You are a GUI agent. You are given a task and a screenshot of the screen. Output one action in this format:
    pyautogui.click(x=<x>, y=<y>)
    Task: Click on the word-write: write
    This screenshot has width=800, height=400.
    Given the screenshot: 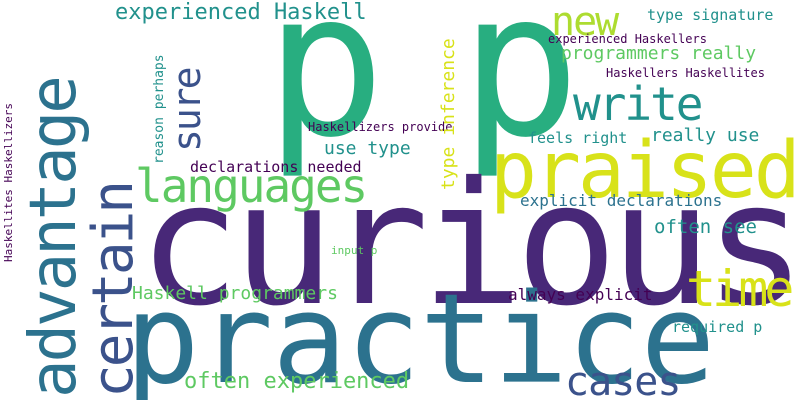 What is the action you would take?
    pyautogui.click(x=638, y=104)
    